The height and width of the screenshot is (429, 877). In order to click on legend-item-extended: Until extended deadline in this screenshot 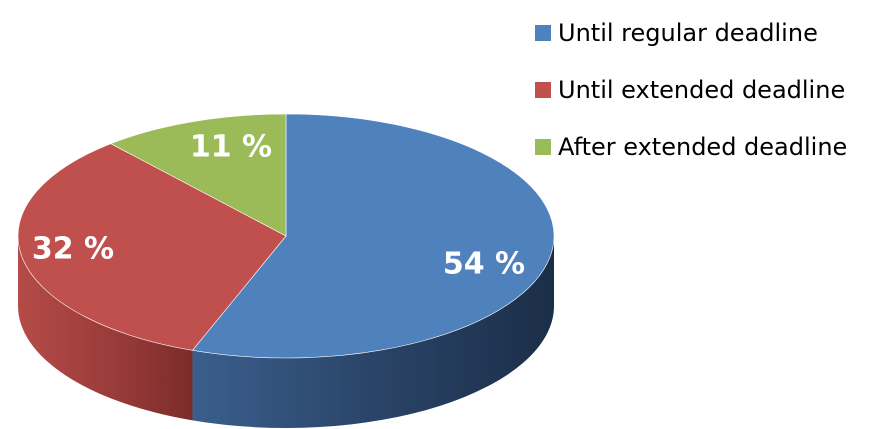, I will do `click(691, 89)`.